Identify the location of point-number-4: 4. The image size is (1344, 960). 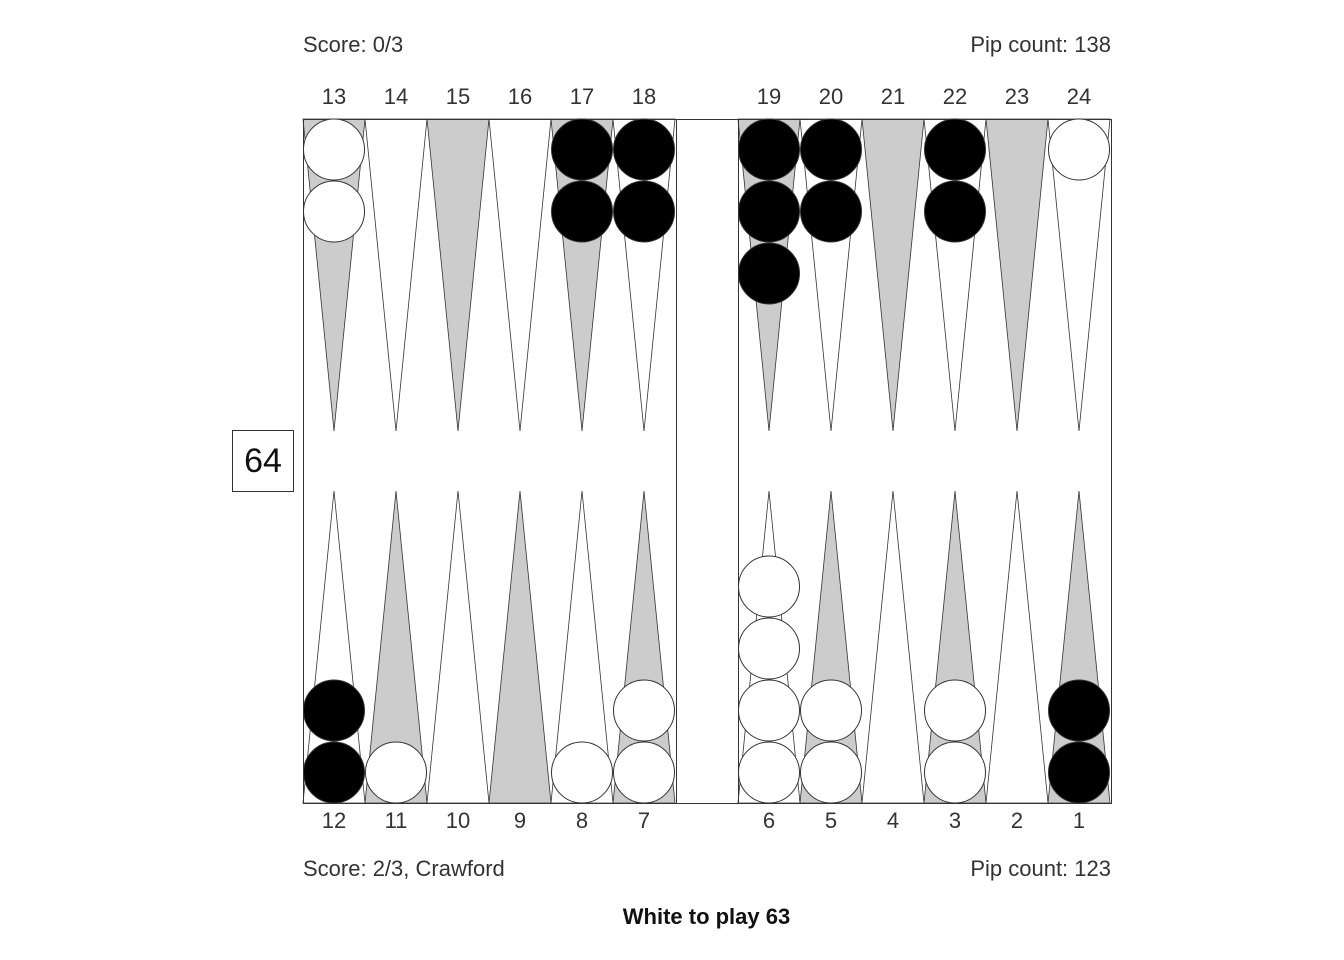
(893, 820).